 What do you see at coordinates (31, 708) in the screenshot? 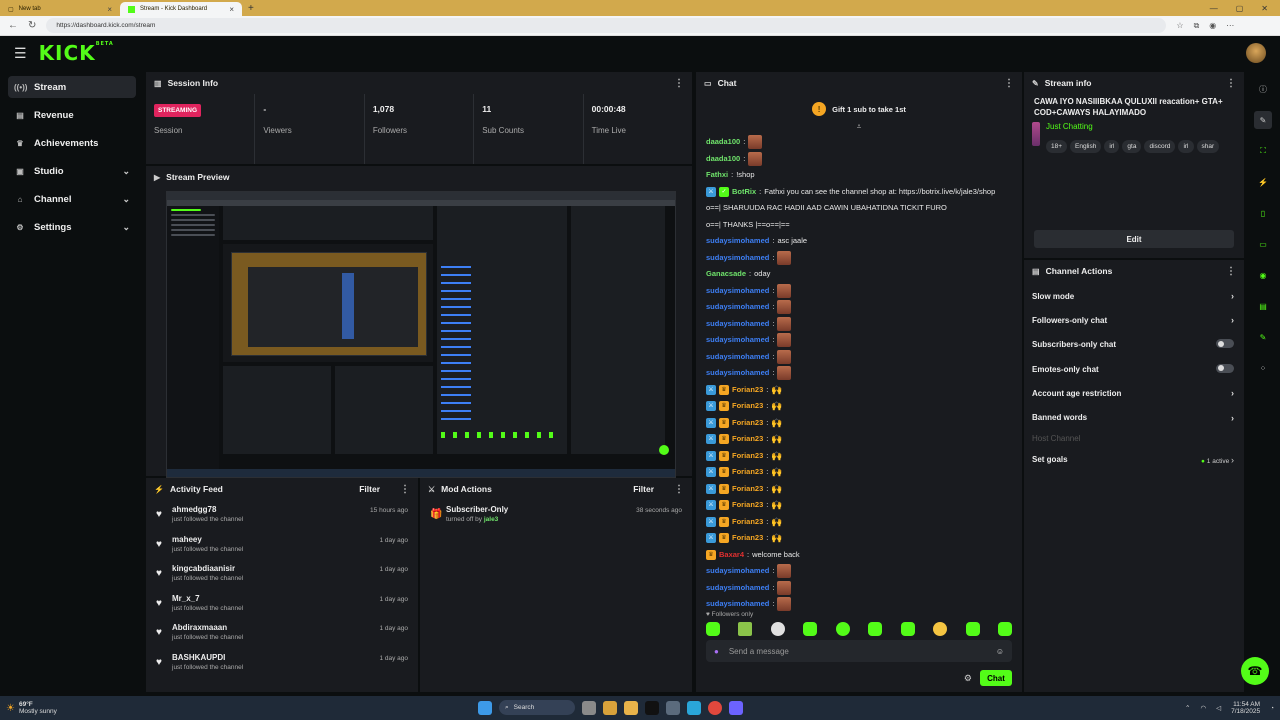
I see `weather-widget: ☀ 69°F Mostly sunny` at bounding box center [31, 708].